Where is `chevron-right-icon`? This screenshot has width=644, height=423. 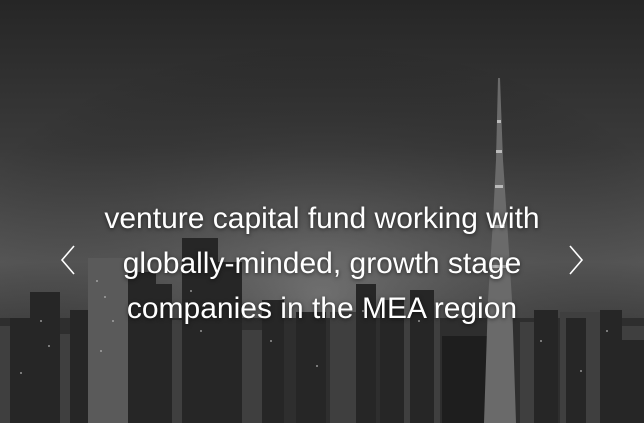
chevron-right-icon is located at coordinates (576, 260).